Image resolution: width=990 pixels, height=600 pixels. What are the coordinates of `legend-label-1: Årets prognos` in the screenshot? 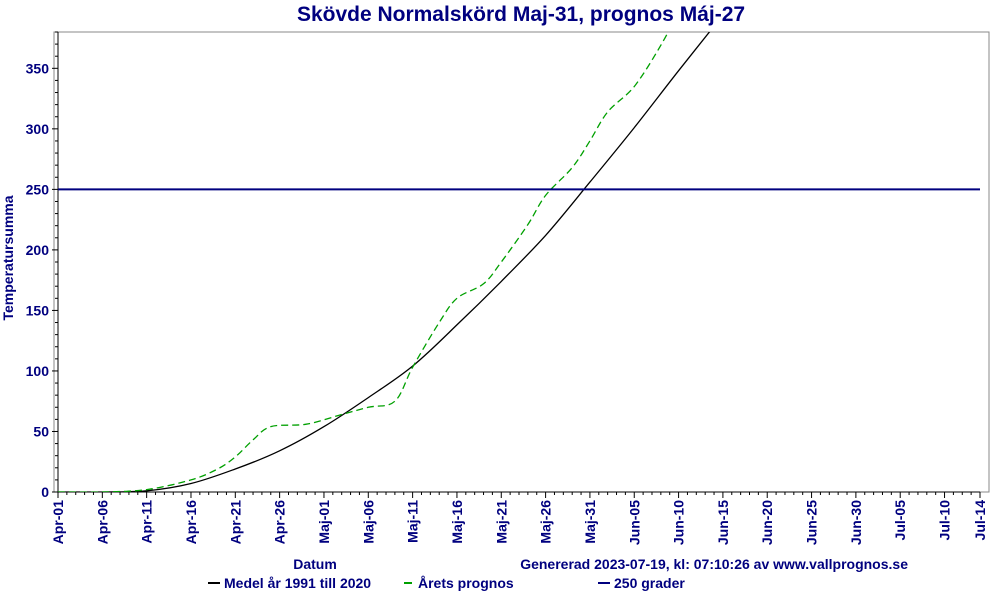 It's located at (466, 583).